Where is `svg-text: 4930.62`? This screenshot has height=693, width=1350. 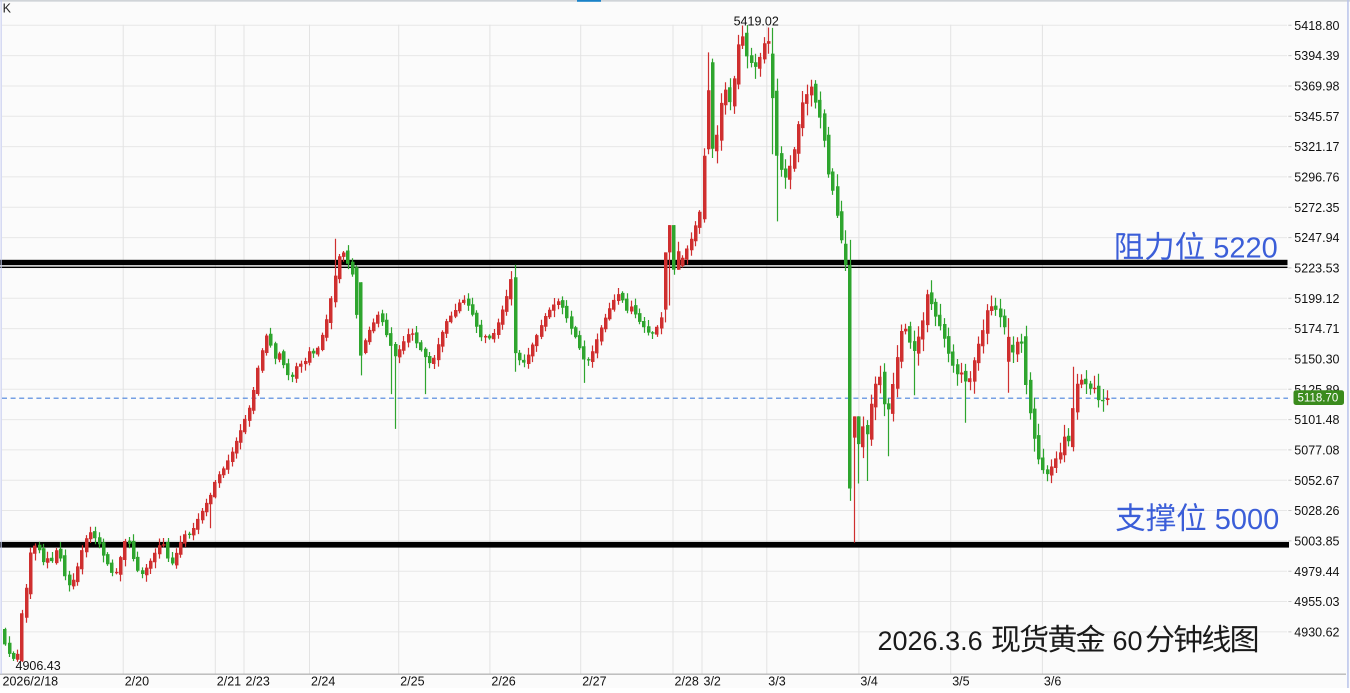
svg-text: 4930.62 is located at coordinates (1316, 633).